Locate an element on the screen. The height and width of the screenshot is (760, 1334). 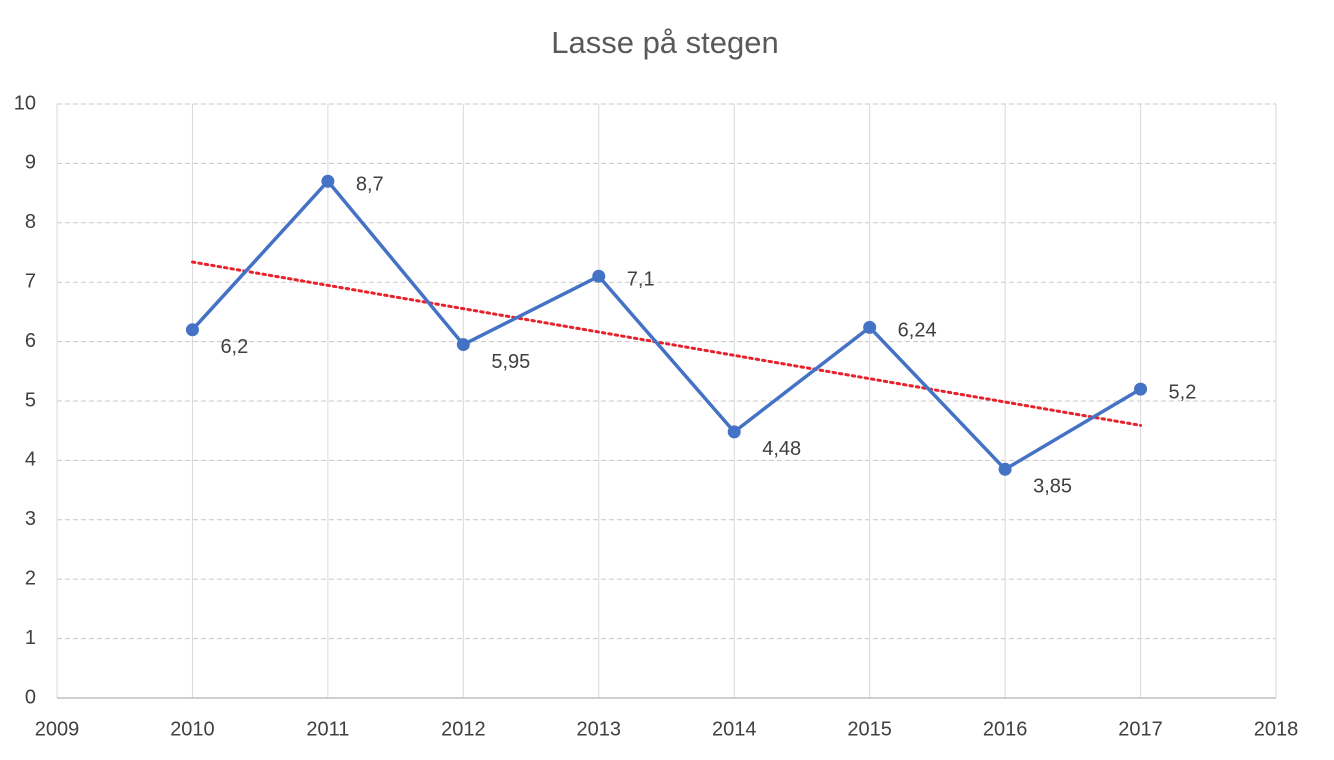
y-tick-label: 10 is located at coordinates (25, 103).